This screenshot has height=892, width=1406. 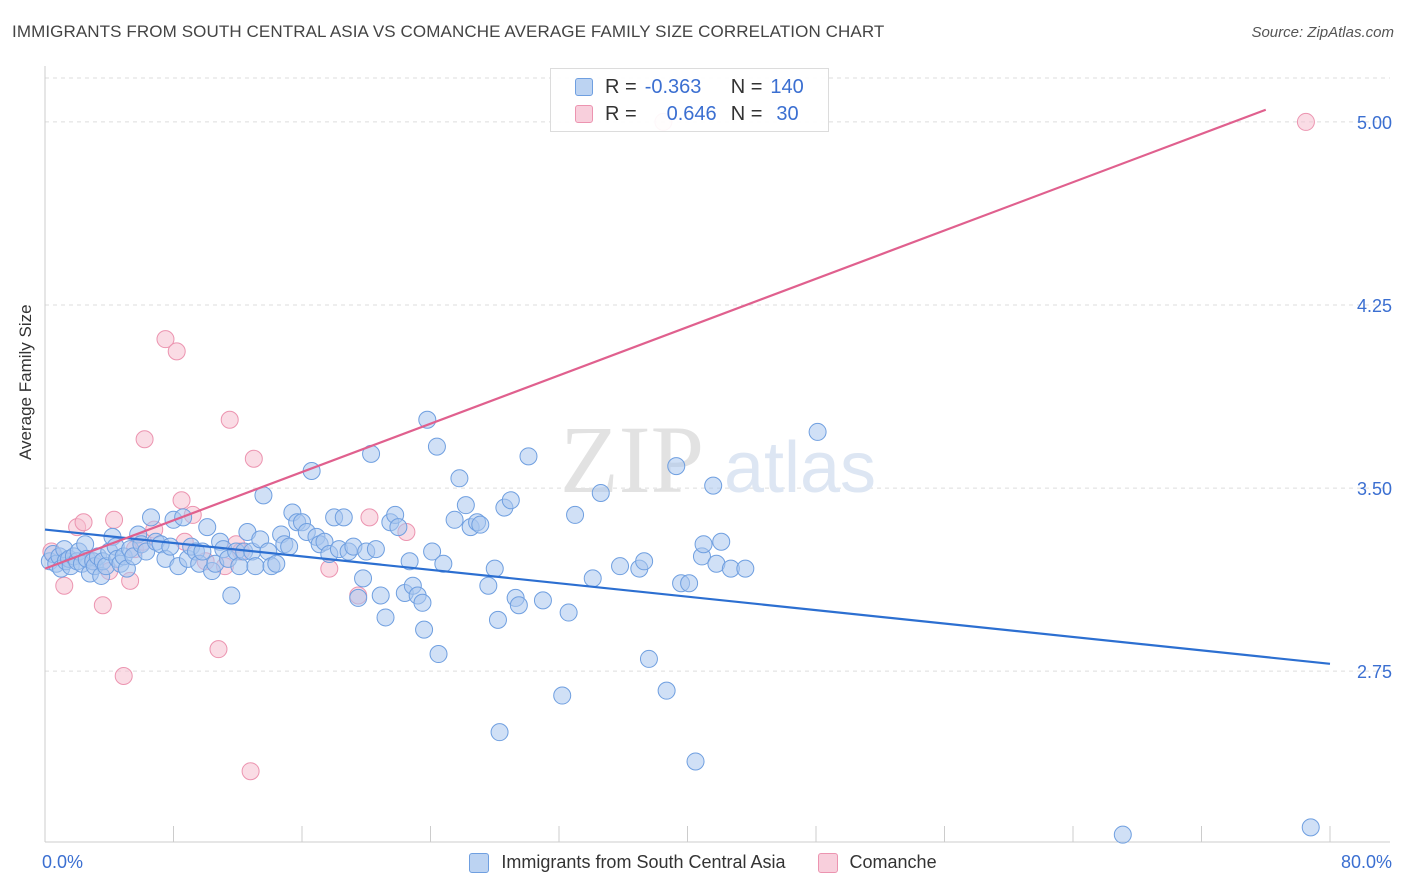 I want to click on legend-row-blue: R = -0.363 N = 140, so click(x=677, y=87).